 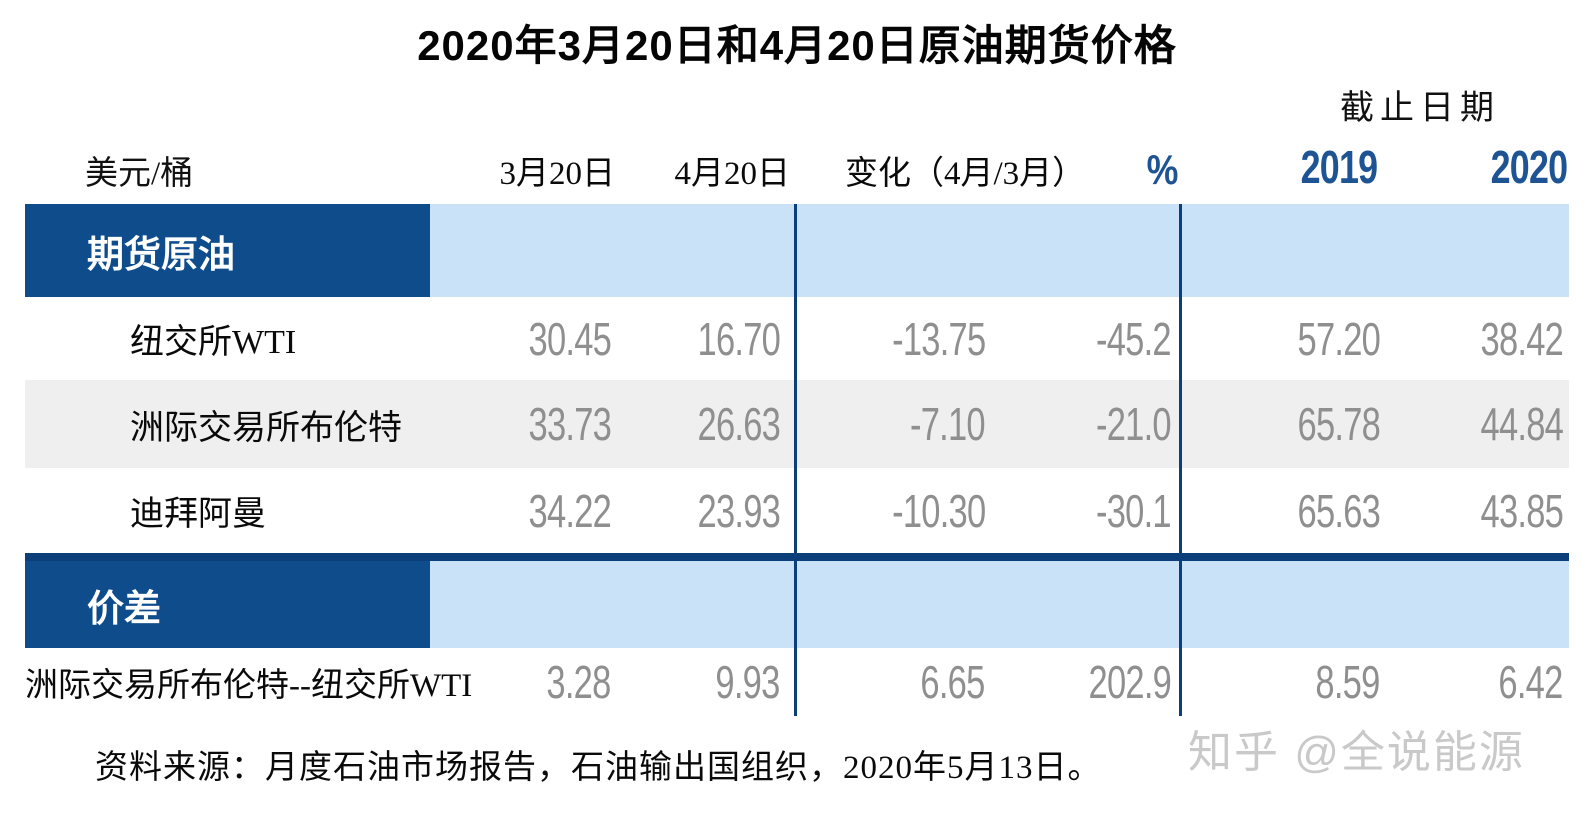 What do you see at coordinates (1285, 167) in the screenshot?
I see `cell-header-2019: 2019` at bounding box center [1285, 167].